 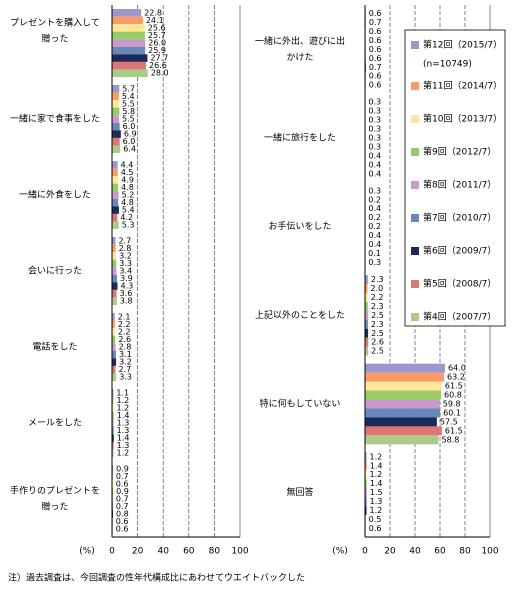 What do you see at coordinates (299, 57) in the screenshot?
I see `category-label: かけた` at bounding box center [299, 57].